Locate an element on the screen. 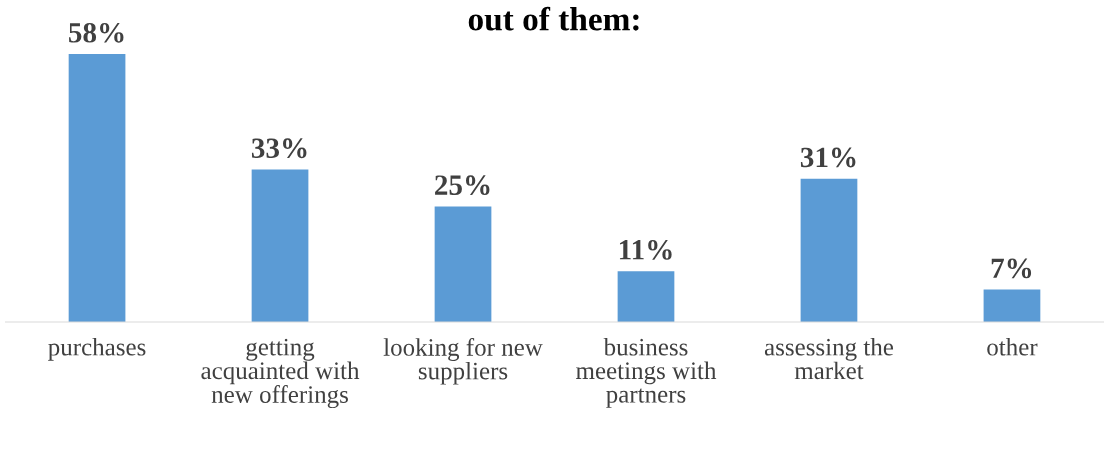  x-tick-label: other is located at coordinates (1012, 347).